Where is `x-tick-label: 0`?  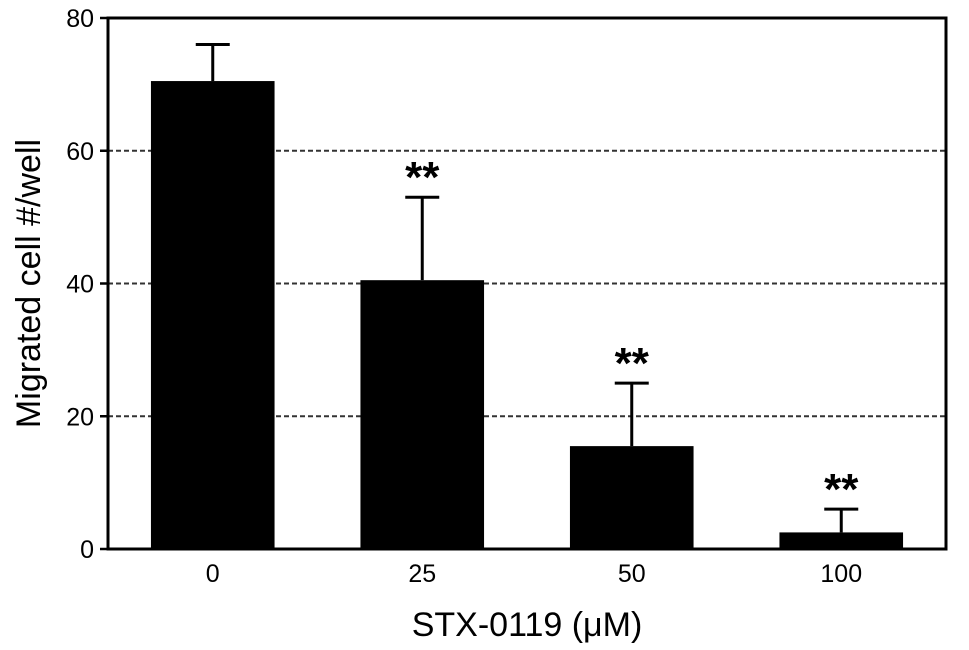
x-tick-label: 0 is located at coordinates (213, 574).